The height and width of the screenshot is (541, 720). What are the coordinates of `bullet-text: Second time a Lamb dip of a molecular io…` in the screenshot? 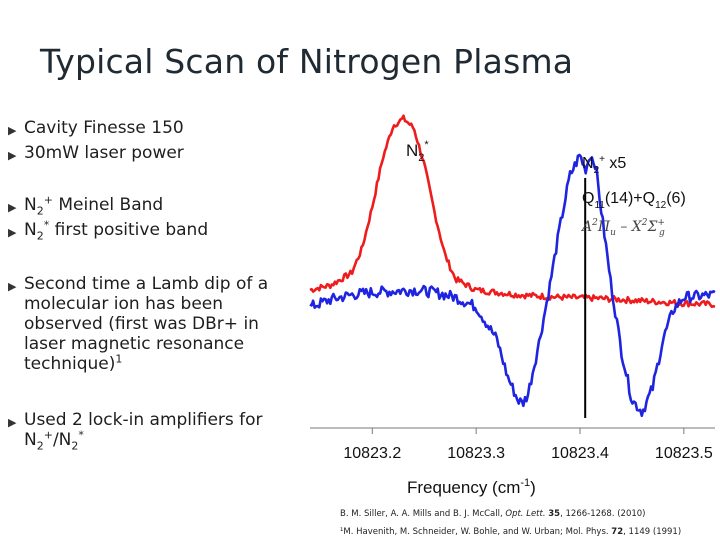 It's located at (146, 324).